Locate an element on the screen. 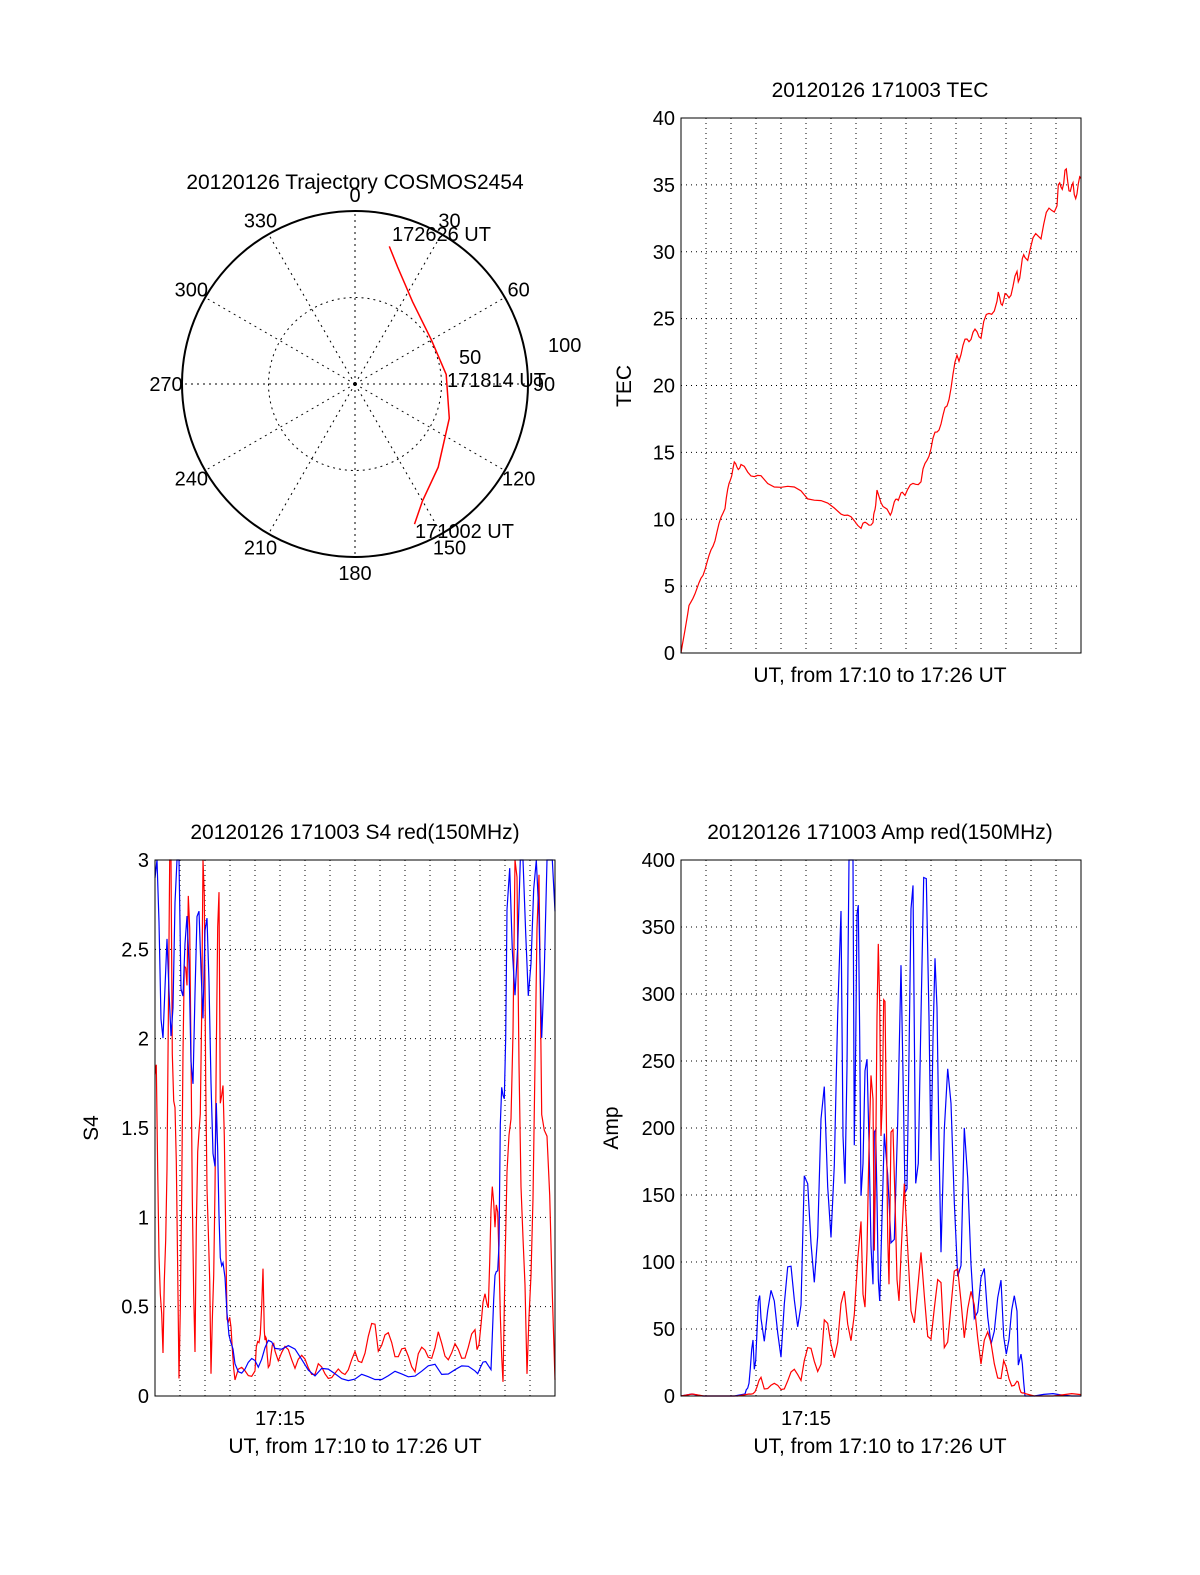 This screenshot has height=1575, width=1200. y-tick-label: 40 is located at coordinates (664, 119).